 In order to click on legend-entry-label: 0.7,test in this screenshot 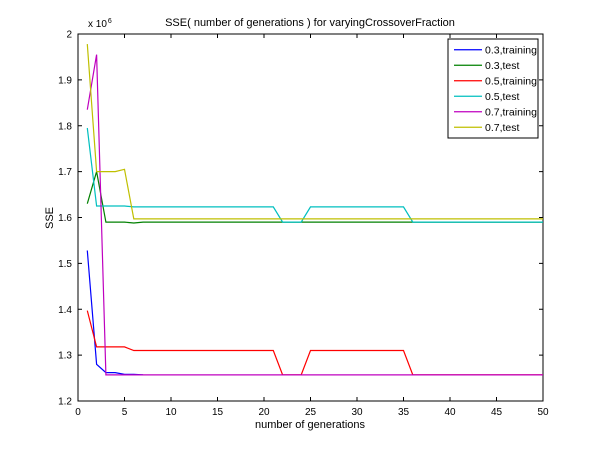, I will do `click(502, 128)`.